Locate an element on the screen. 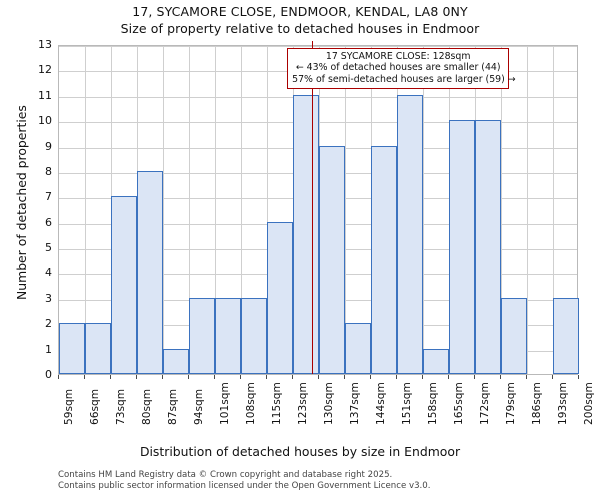 Image resolution: width=600 pixels, height=500 pixels. x-tick-label: 186sqm is located at coordinates (536, 403).